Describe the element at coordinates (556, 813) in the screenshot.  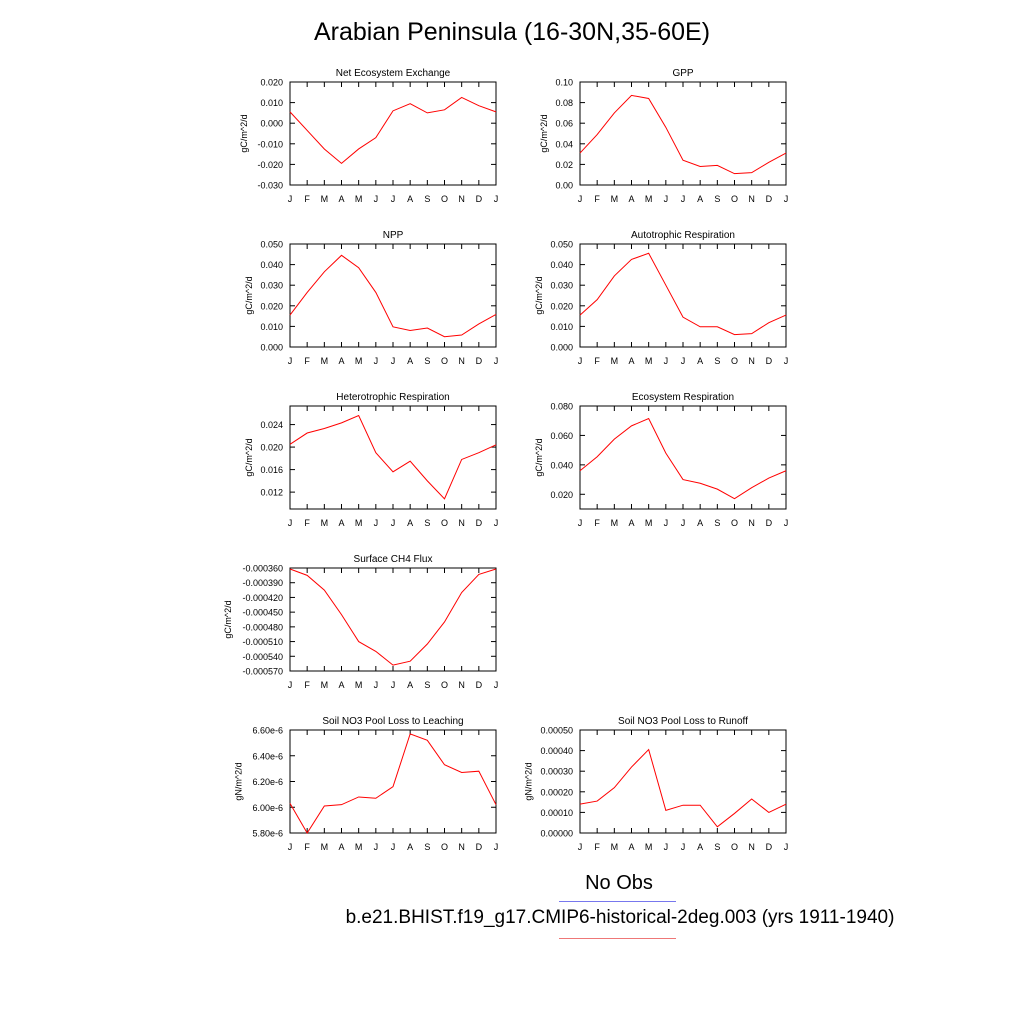
I see `y-tick-label: 0.00010` at that location.